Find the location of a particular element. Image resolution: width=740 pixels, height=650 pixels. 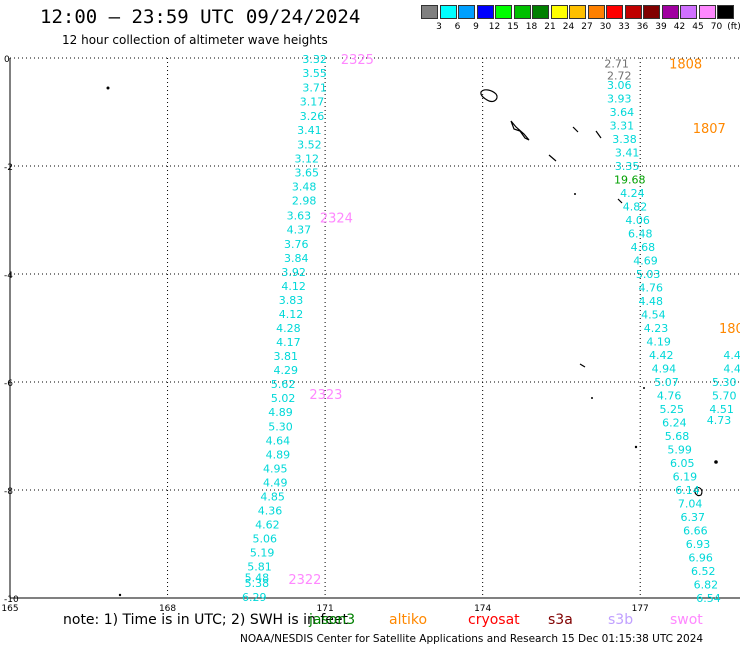

wave-height-label: 6.19 is located at coordinates (685, 477).